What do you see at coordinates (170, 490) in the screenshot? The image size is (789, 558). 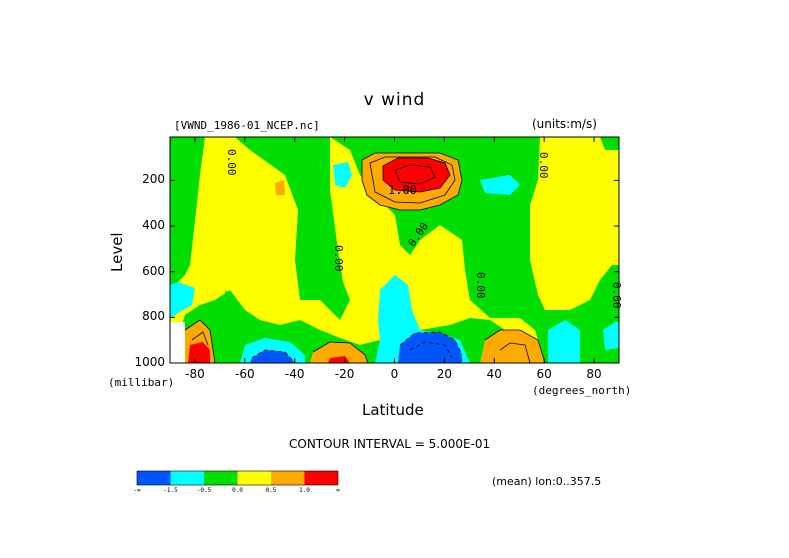 I see `colorbar-tick-label: -1.5` at bounding box center [170, 490].